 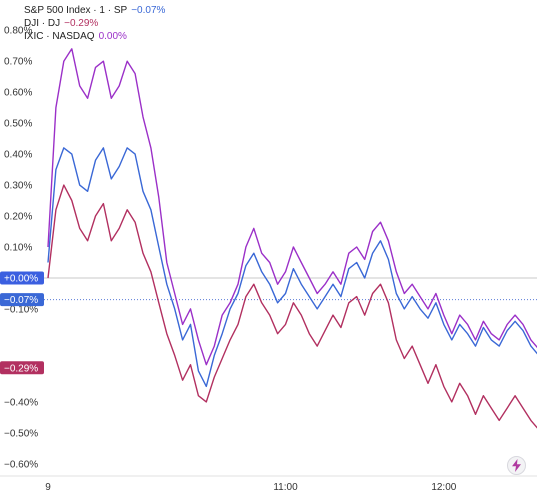 I want to click on value-badges: +0.00% −0.07% −0.29%, so click(x=22, y=323).